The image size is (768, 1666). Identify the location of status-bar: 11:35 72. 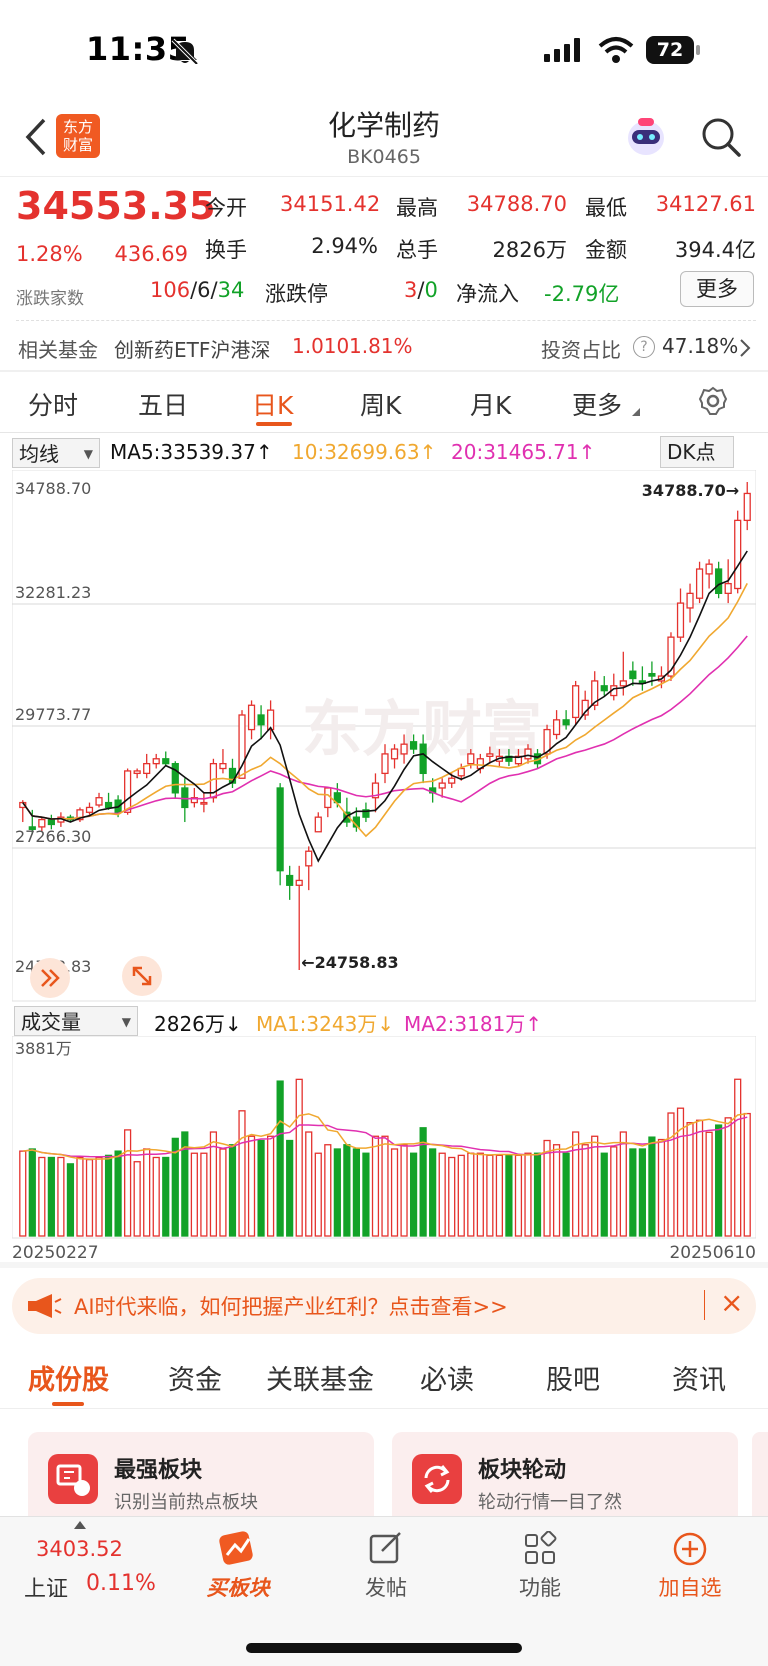
(384, 50).